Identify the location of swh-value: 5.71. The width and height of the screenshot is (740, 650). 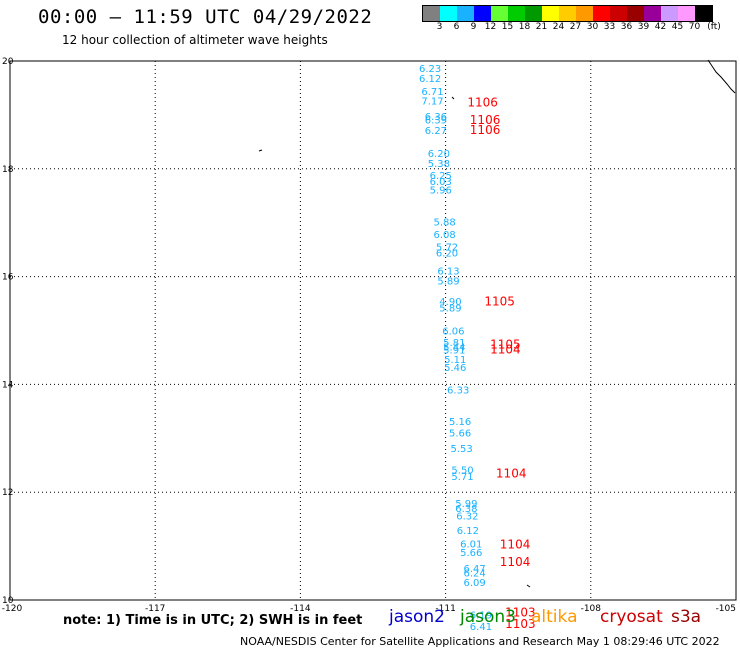
(462, 477).